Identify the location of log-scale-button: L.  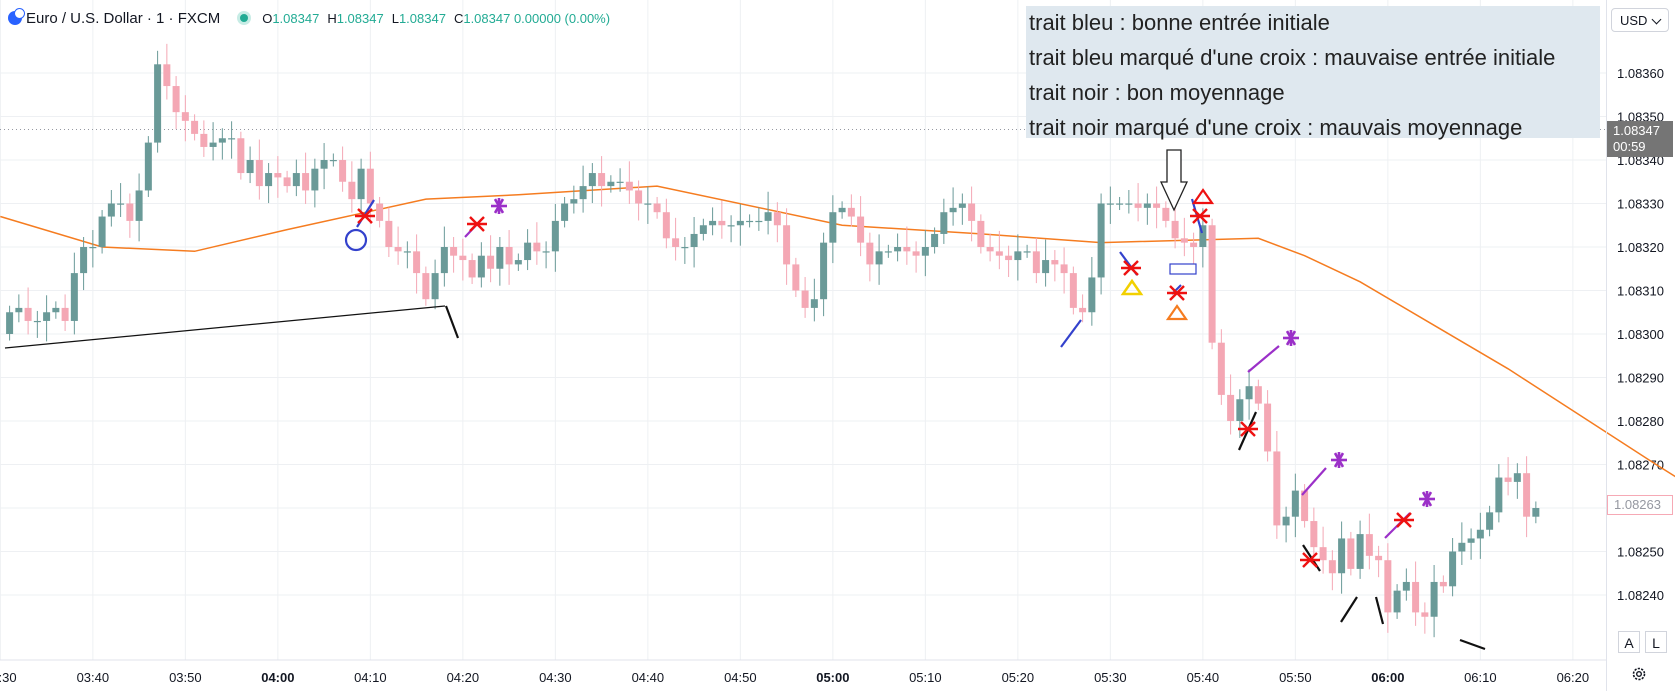
(1656, 642).